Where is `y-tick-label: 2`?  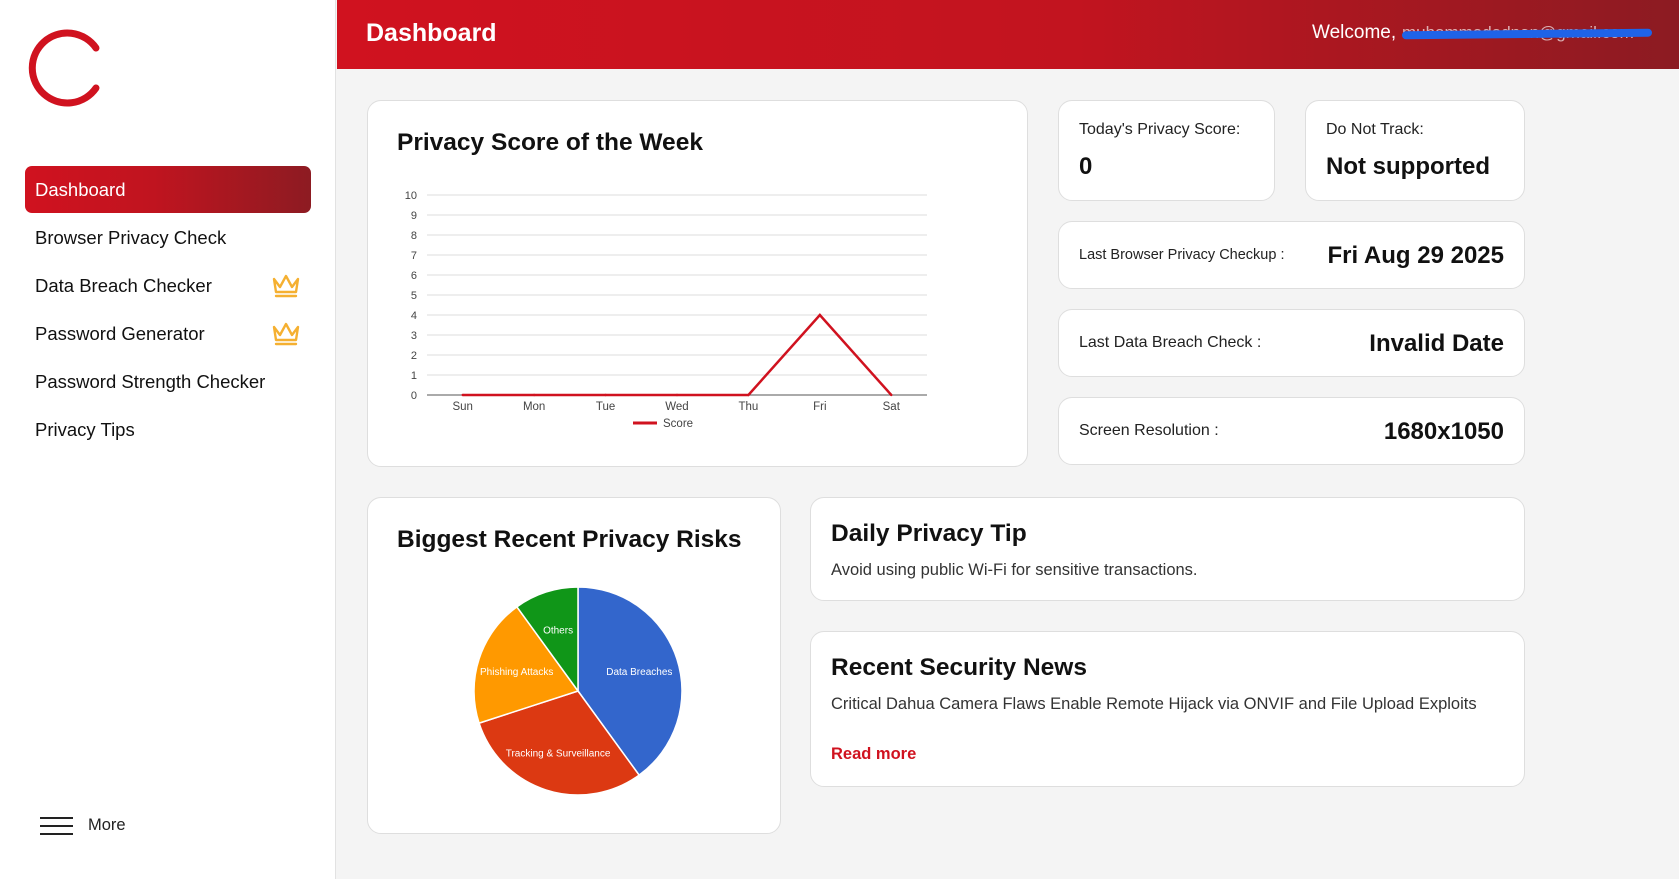
y-tick-label: 2 is located at coordinates (414, 356).